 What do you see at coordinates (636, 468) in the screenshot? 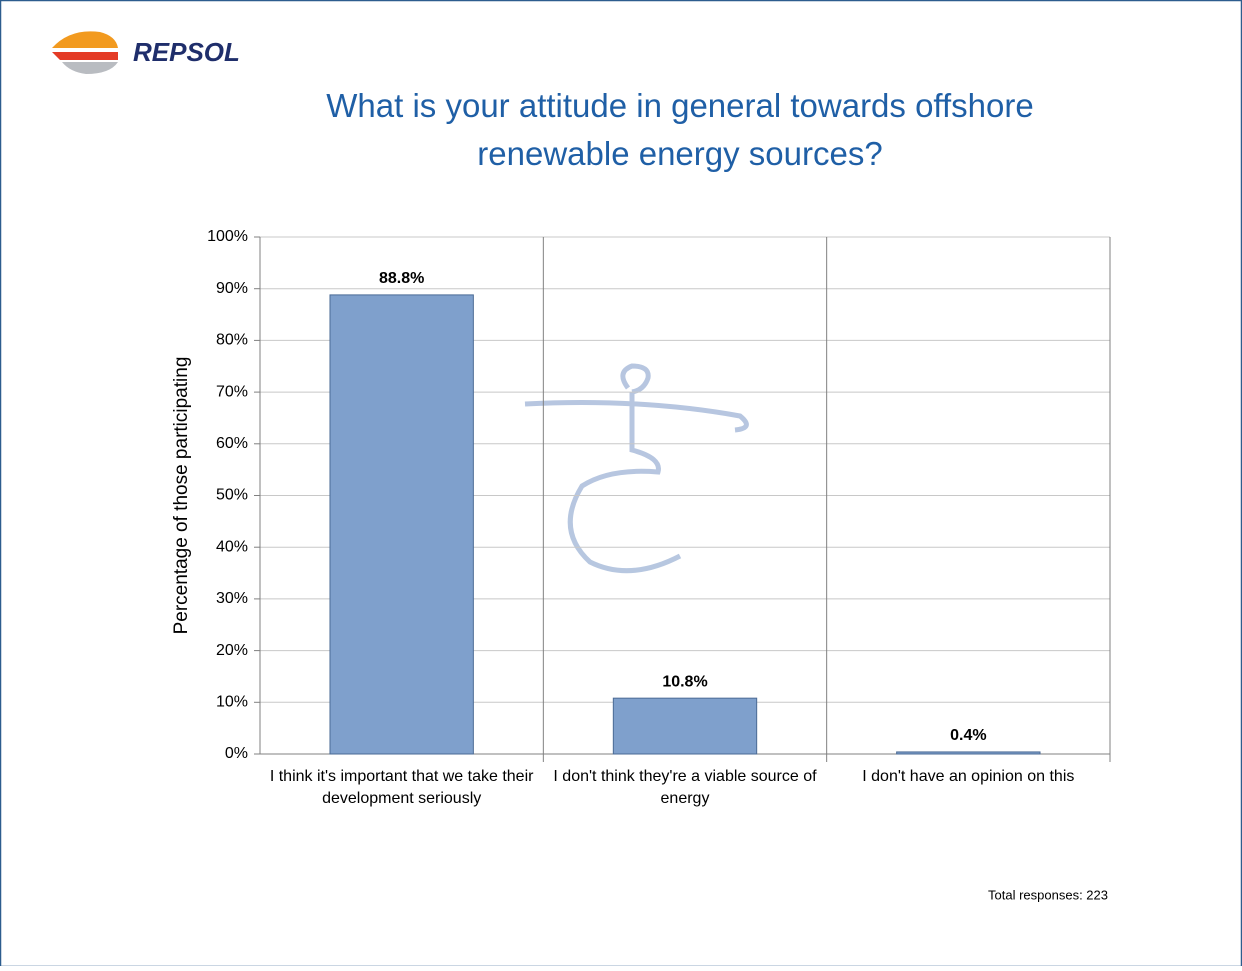
I see `watermark` at bounding box center [636, 468].